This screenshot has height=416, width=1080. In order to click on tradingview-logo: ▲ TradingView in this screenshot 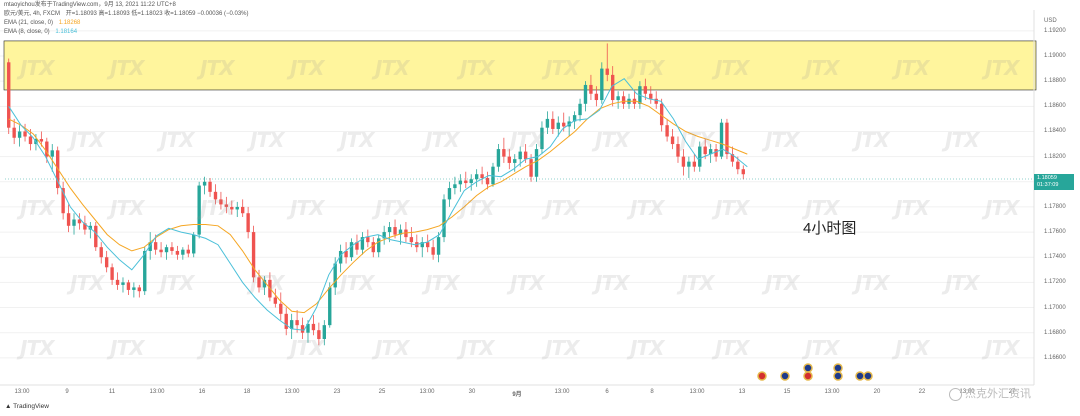, I will do `click(27, 406)`.